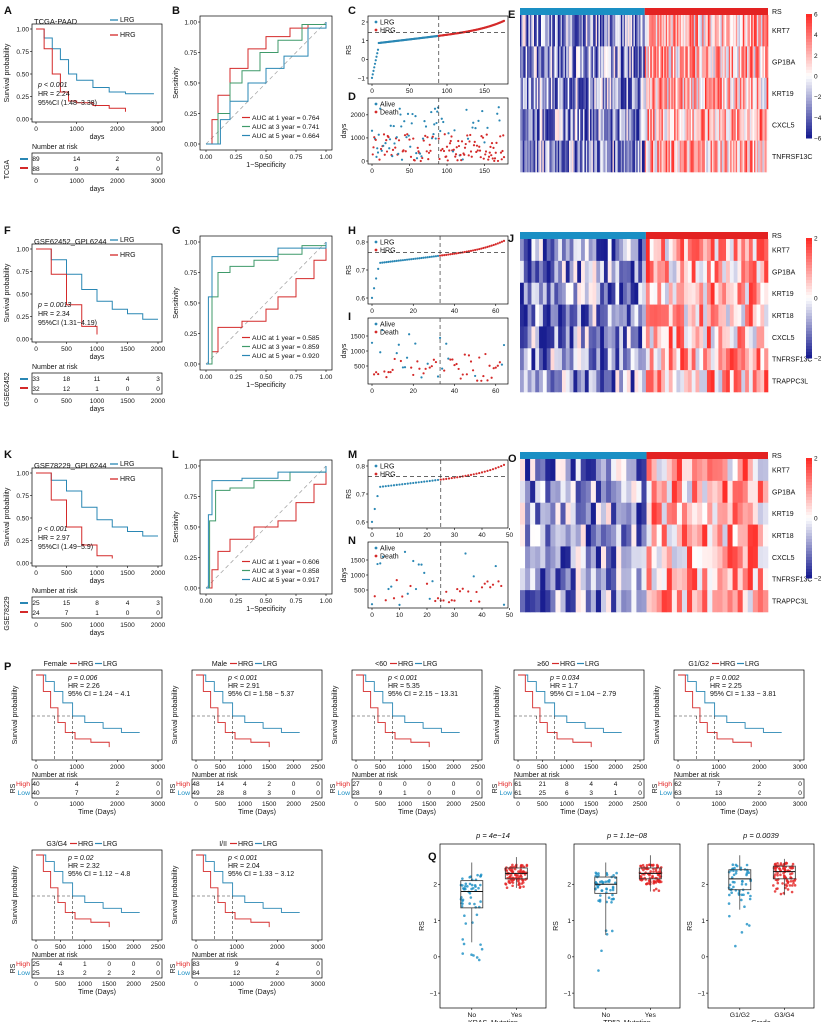  What do you see at coordinates (429, 784) in the screenshot?
I see `risk-high-count: 0` at bounding box center [429, 784].